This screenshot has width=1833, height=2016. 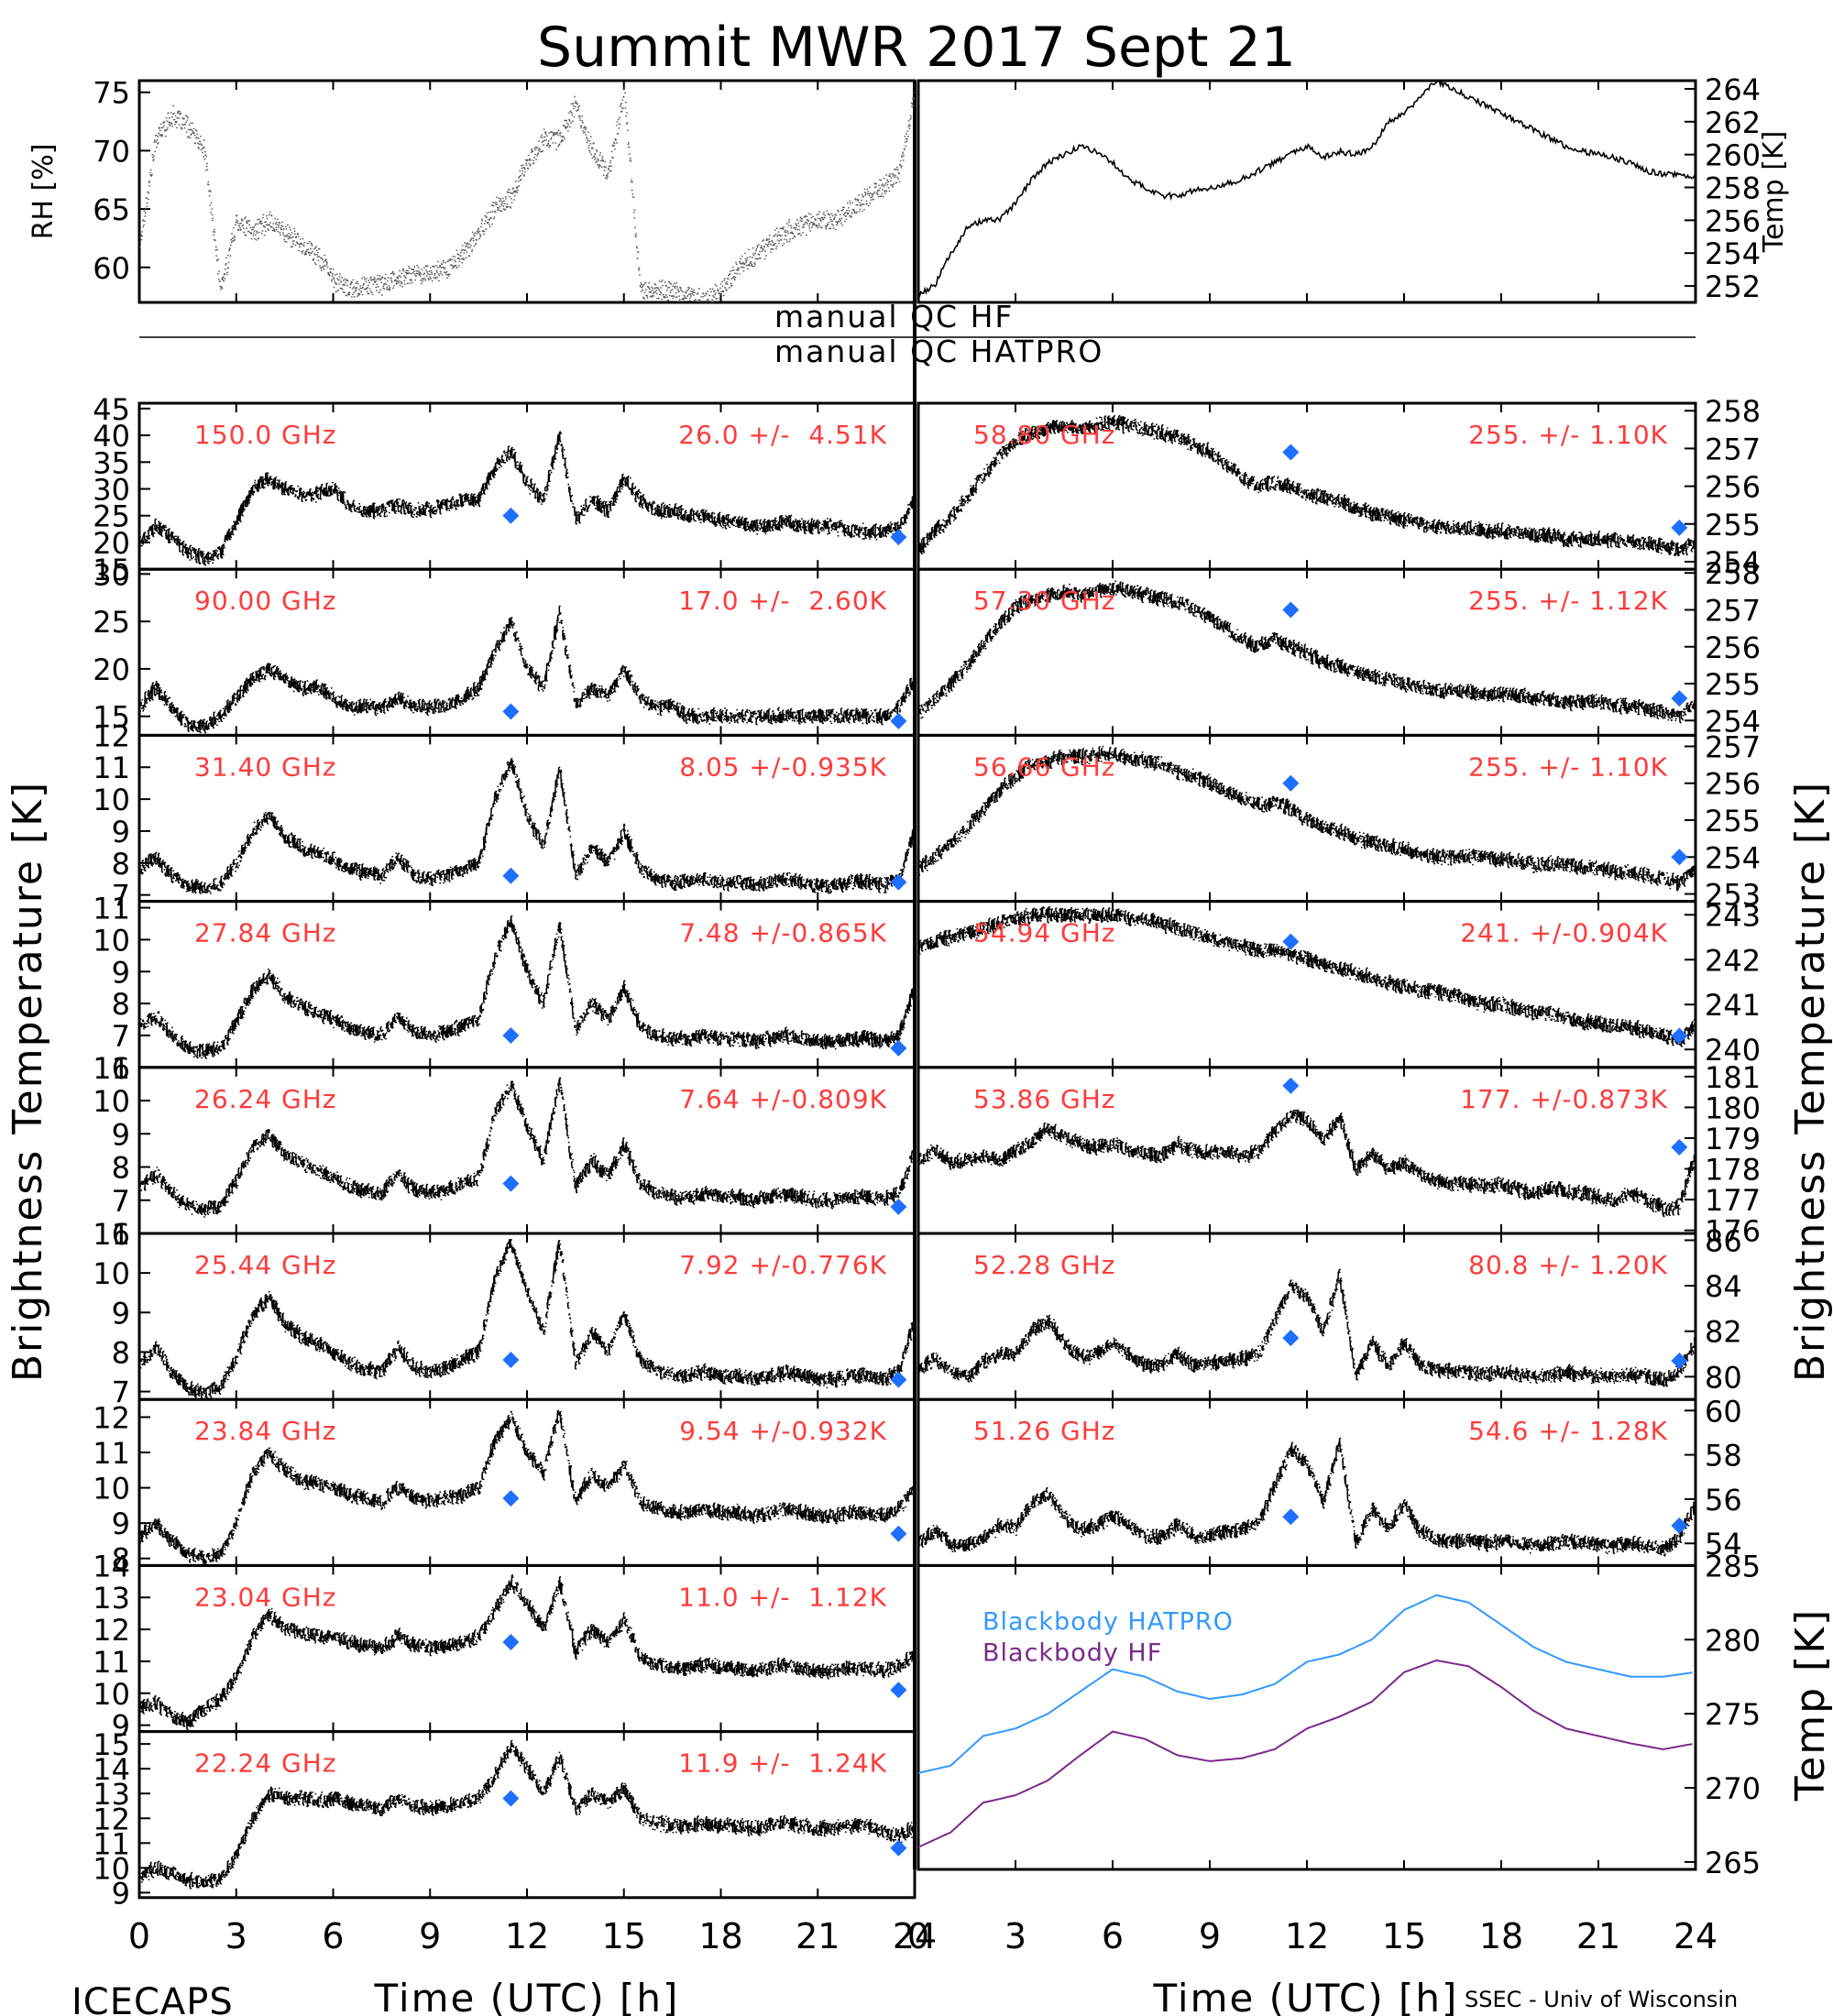 What do you see at coordinates (526, 191) in the screenshot?
I see `panel-frame` at bounding box center [526, 191].